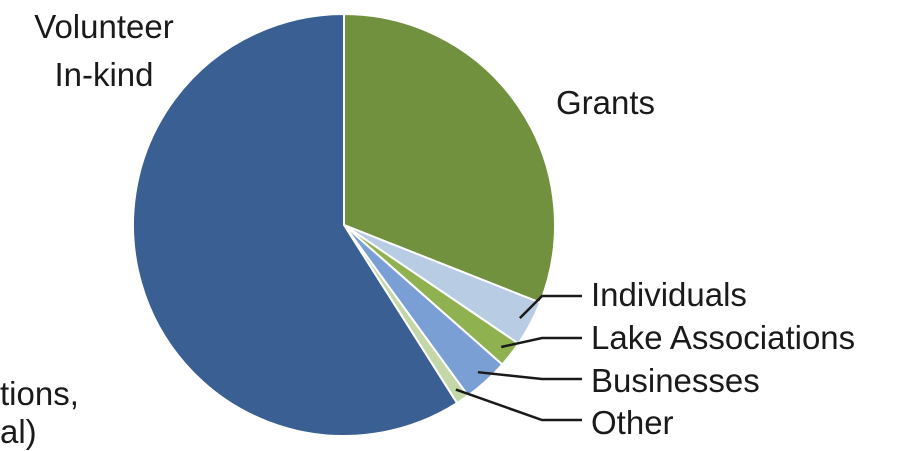  Describe the element at coordinates (550, 307) in the screenshot. I see `leader-line-individuals` at that location.